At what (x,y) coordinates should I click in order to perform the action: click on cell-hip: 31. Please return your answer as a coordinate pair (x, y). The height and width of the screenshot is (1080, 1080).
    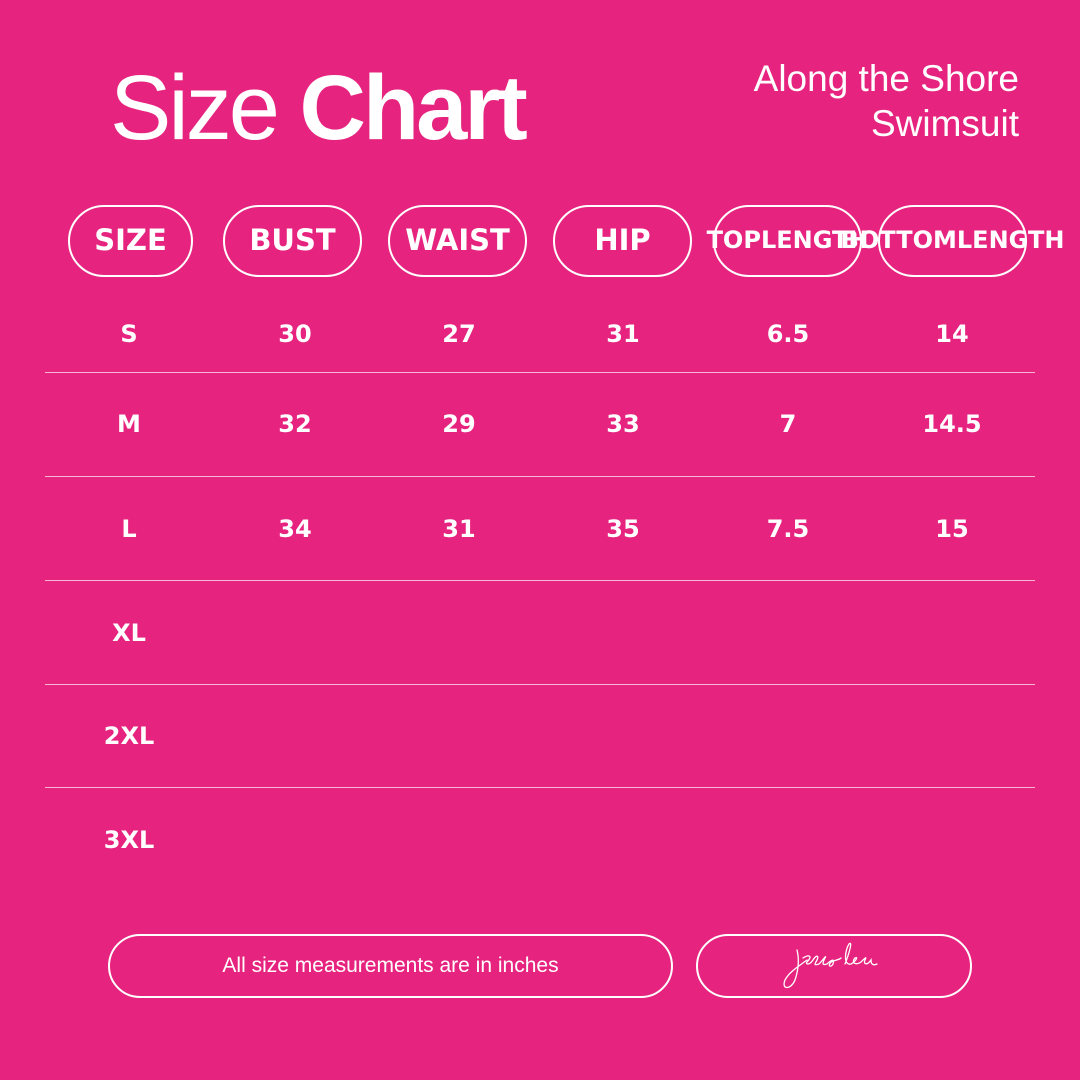
    Looking at the image, I should click on (623, 334).